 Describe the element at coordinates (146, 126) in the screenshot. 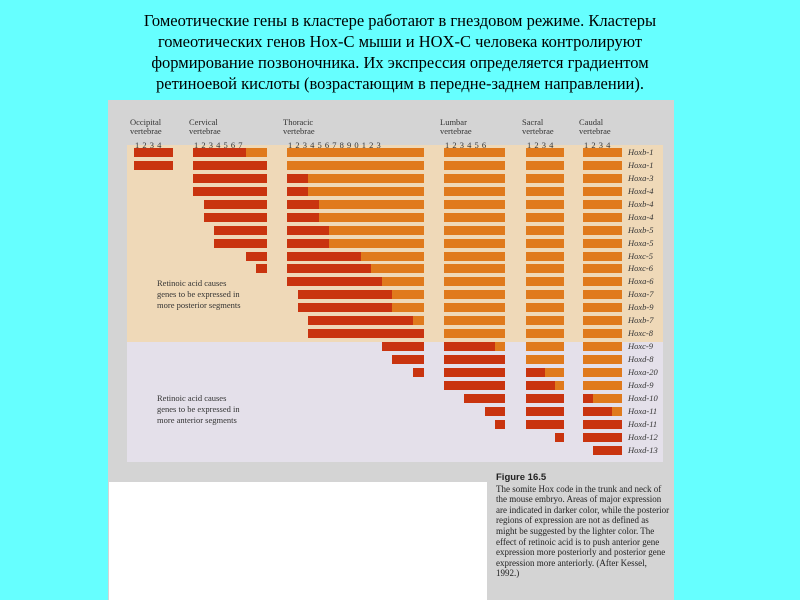

I see `group-label-occipital: Occipital vertebrae` at that location.